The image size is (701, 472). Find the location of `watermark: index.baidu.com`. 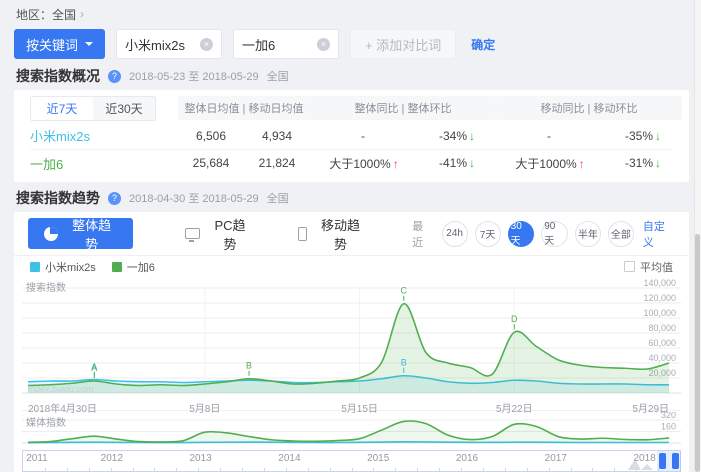

watermark: index.baidu.com is located at coordinates (61, 389).